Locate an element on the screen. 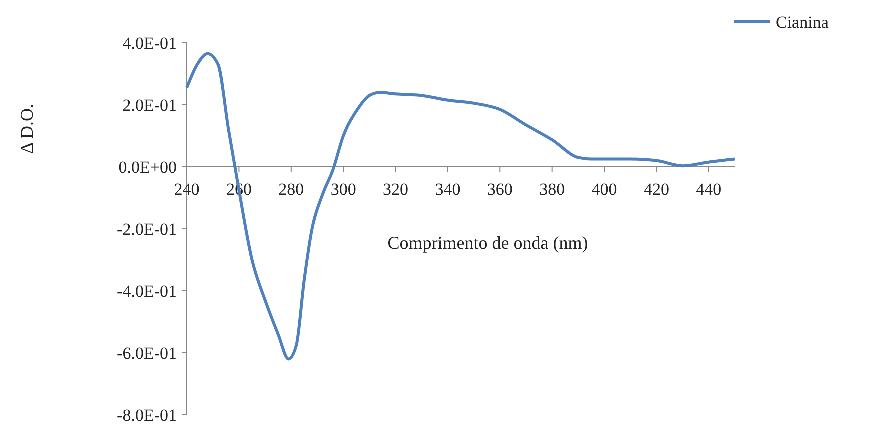  y-tick-label: 0.0E+00 is located at coordinates (147, 167).